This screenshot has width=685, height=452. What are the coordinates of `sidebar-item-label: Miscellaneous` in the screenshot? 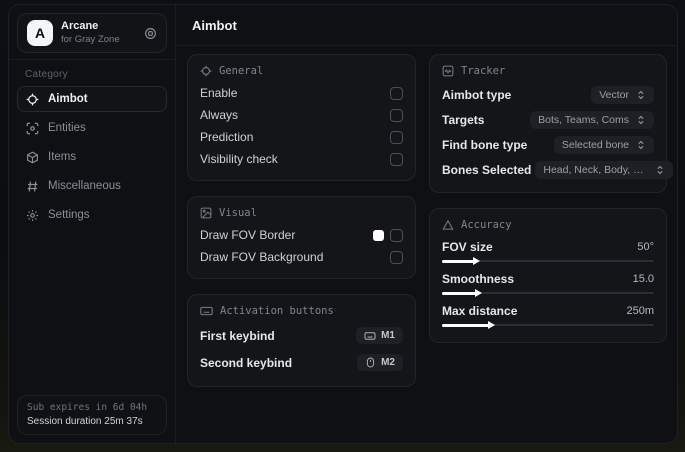 It's located at (84, 186).